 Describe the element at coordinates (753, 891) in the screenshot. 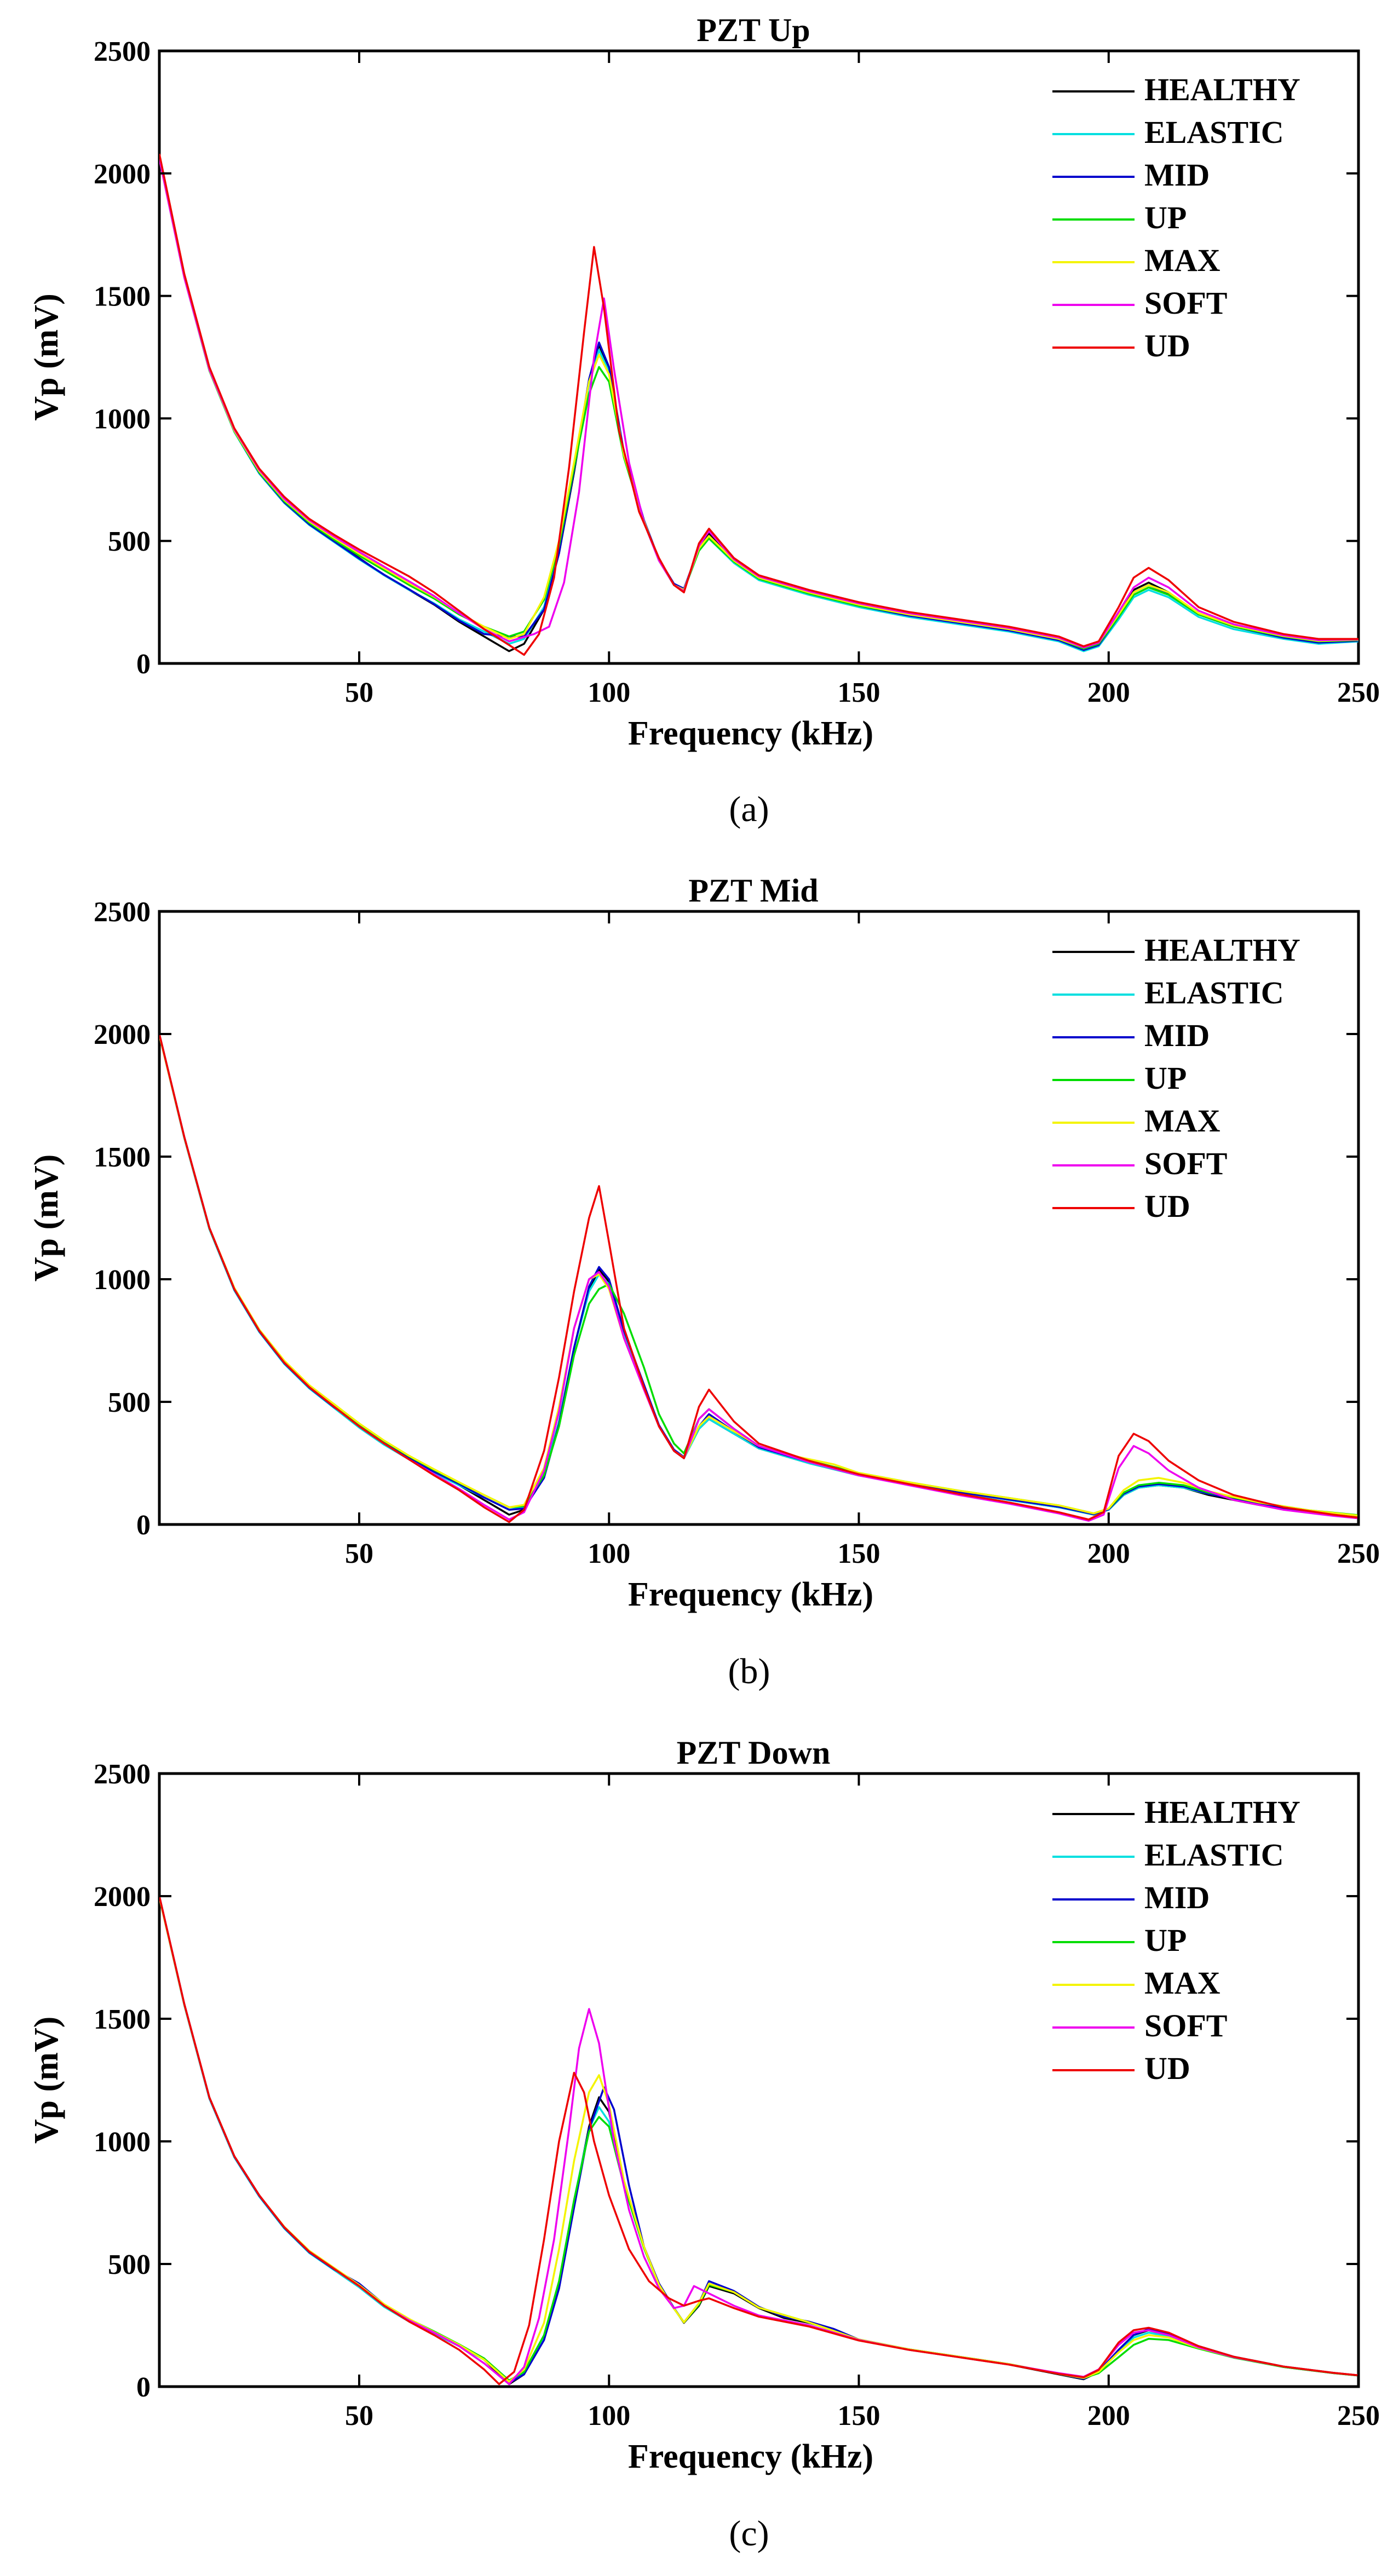

I see `chart-title: PZT Mid` at that location.